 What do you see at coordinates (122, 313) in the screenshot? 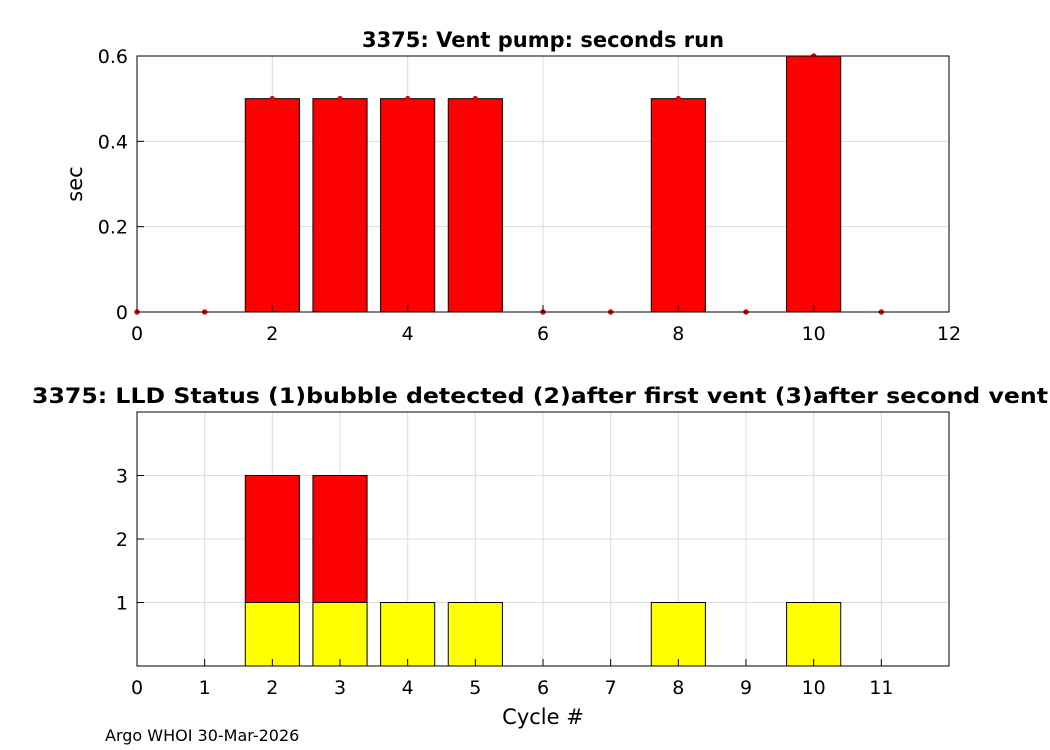
I see `y-tick-label: 0` at bounding box center [122, 313].